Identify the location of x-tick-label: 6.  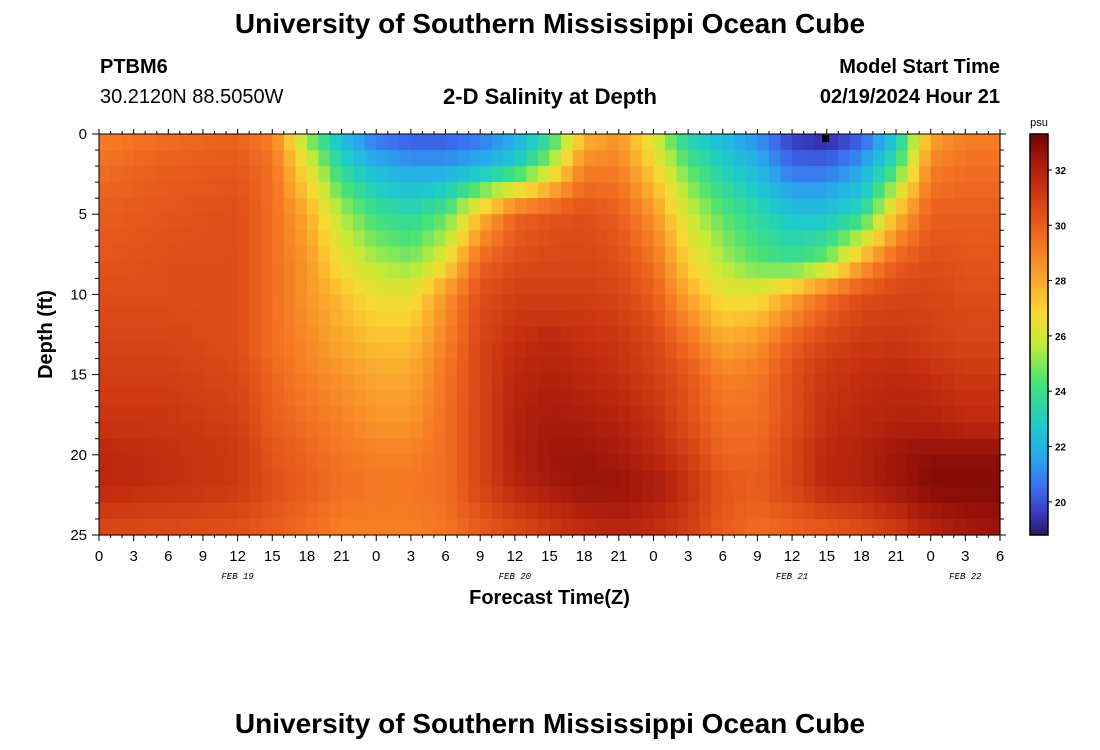
(168, 556).